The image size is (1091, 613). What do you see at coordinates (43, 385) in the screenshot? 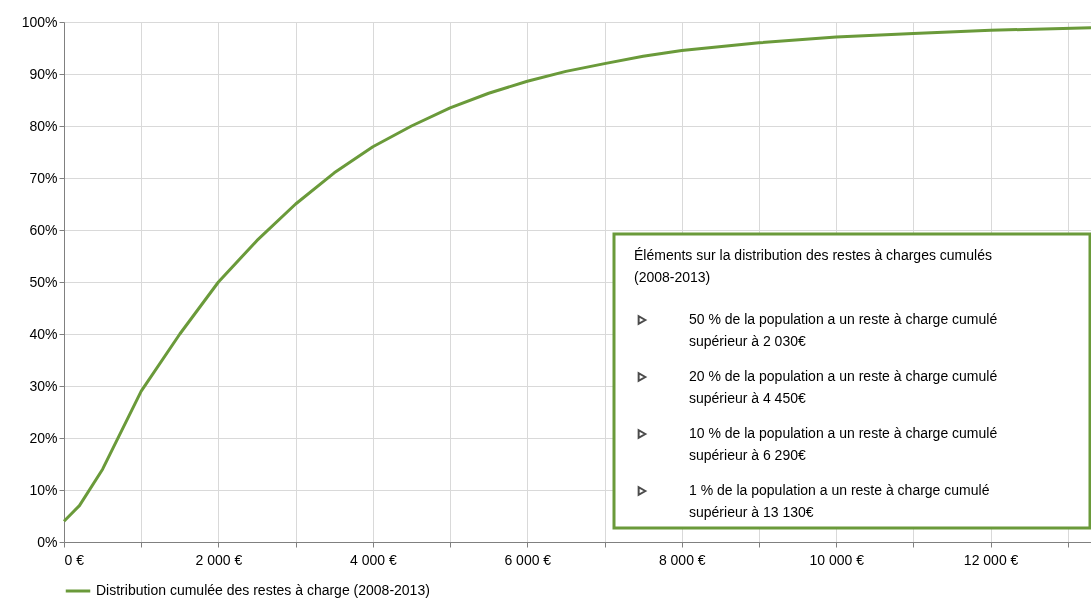
I see `y-tick-label: 30%` at bounding box center [43, 385].